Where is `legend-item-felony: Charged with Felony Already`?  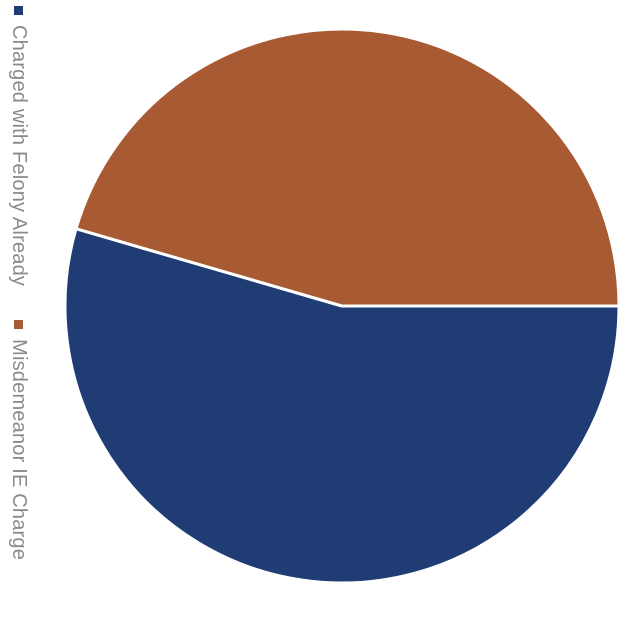 legend-item-felony: Charged with Felony Already is located at coordinates (18, 146).